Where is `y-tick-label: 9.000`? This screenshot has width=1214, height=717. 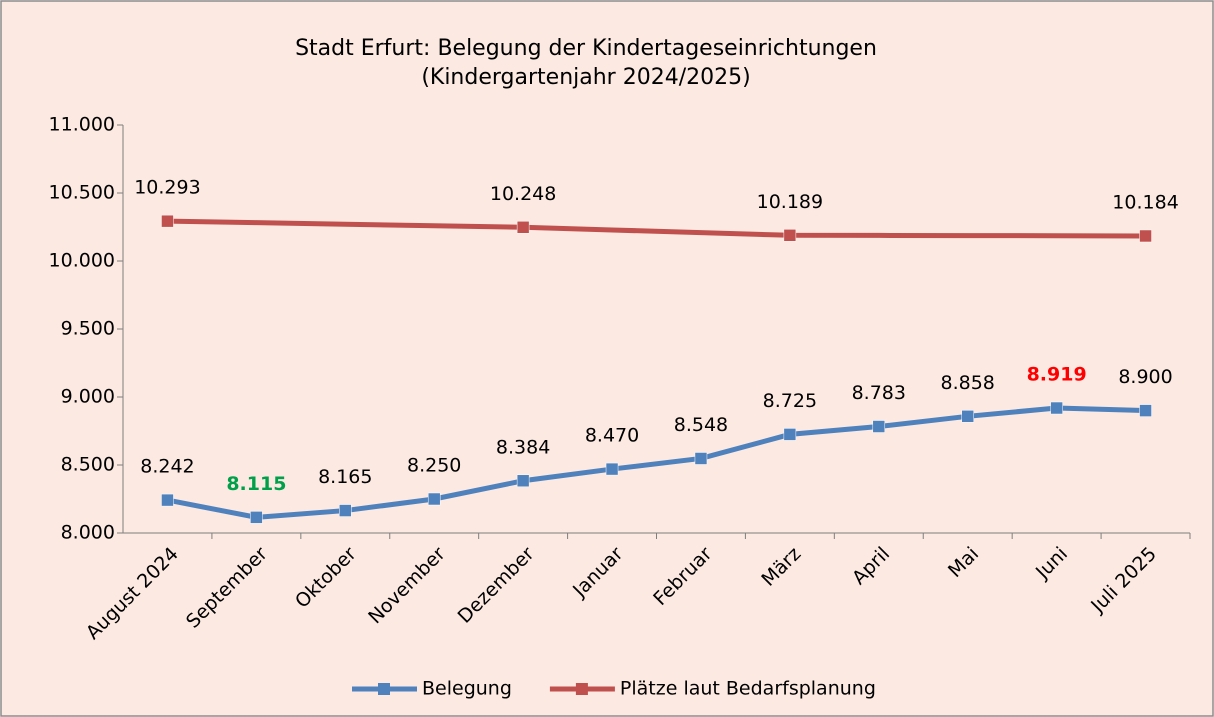
y-tick-label: 9.000 is located at coordinates (88, 397).